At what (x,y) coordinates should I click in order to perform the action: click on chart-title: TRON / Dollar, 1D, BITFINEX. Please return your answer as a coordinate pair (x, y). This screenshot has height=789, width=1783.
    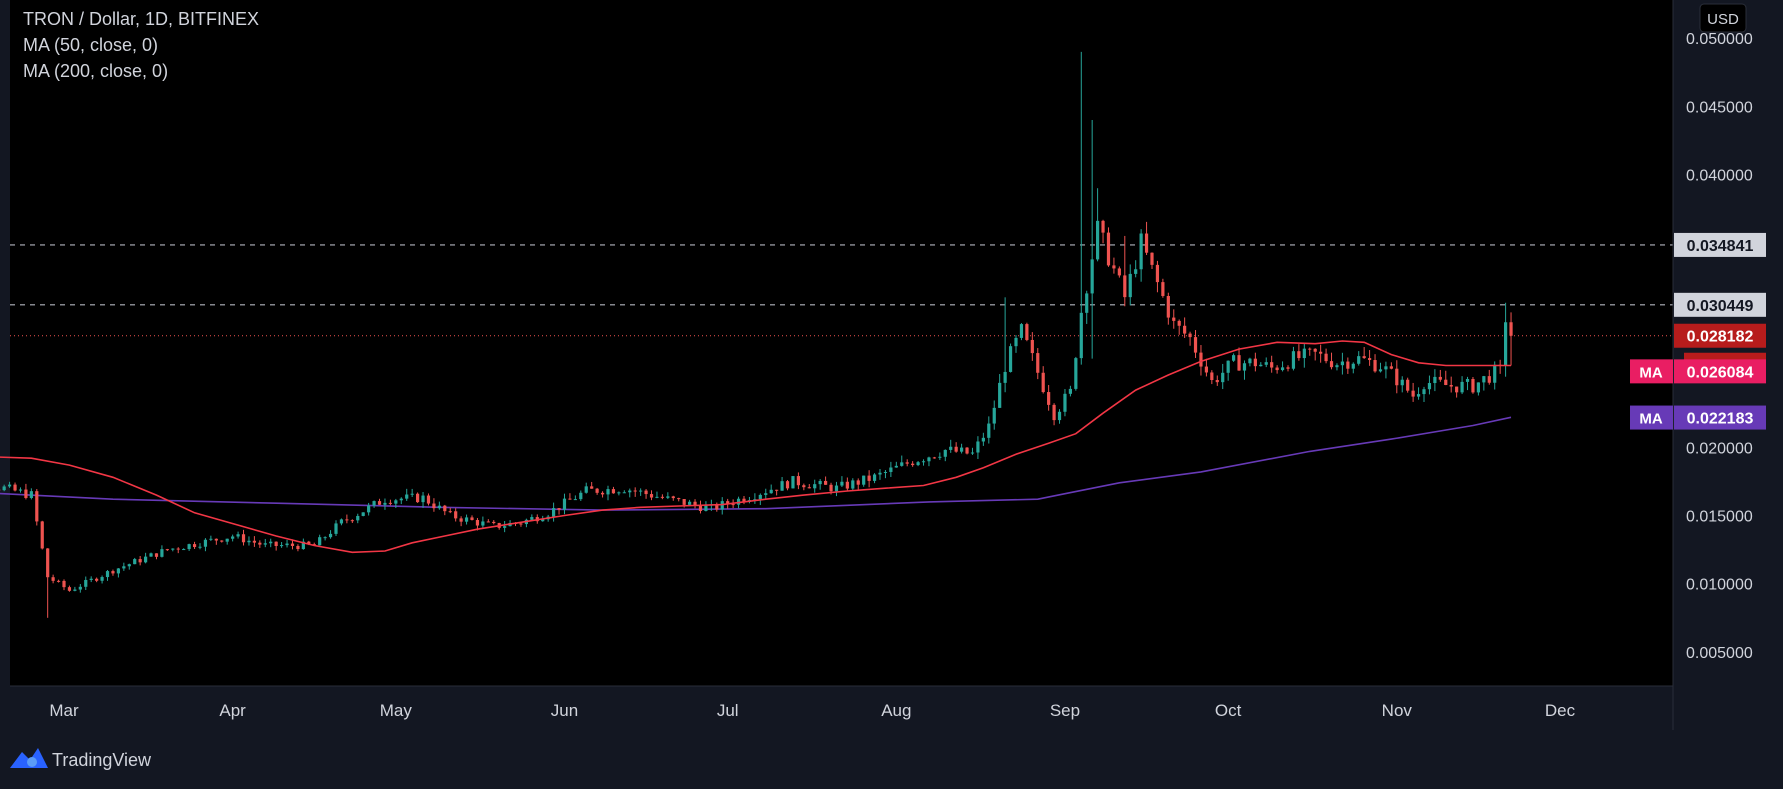
    Looking at the image, I should click on (141, 19).